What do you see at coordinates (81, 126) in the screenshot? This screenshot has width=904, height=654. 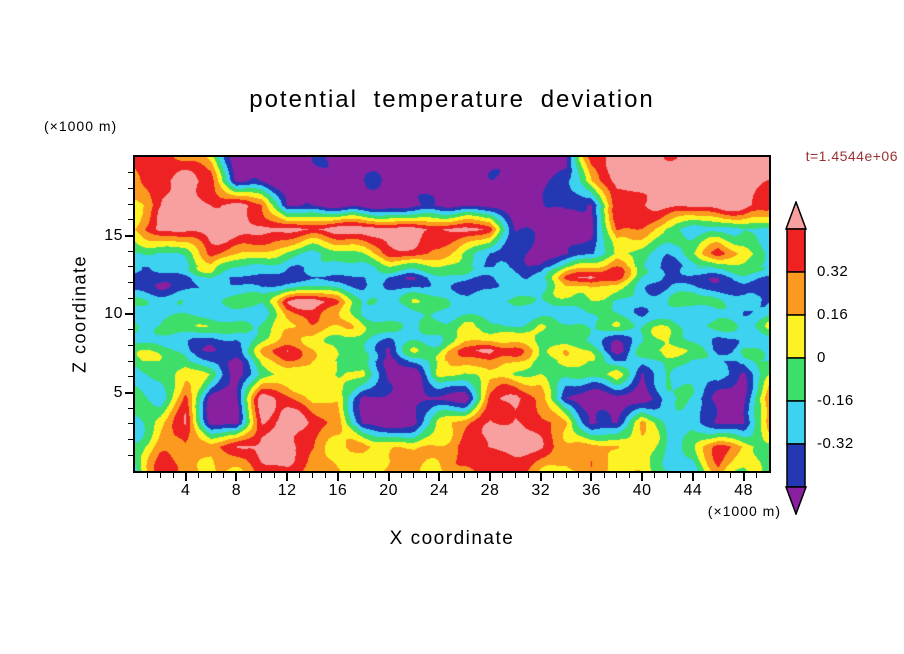 I see `y-axis-units: (×1000 m)` at bounding box center [81, 126].